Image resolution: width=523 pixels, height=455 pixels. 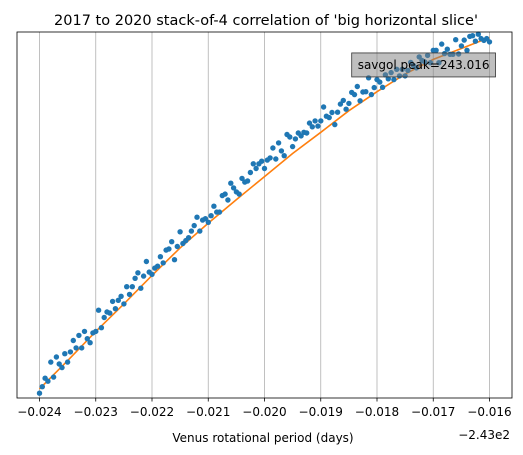 I want to click on annotation-text: savgol peak=243.016, so click(x=424, y=65).